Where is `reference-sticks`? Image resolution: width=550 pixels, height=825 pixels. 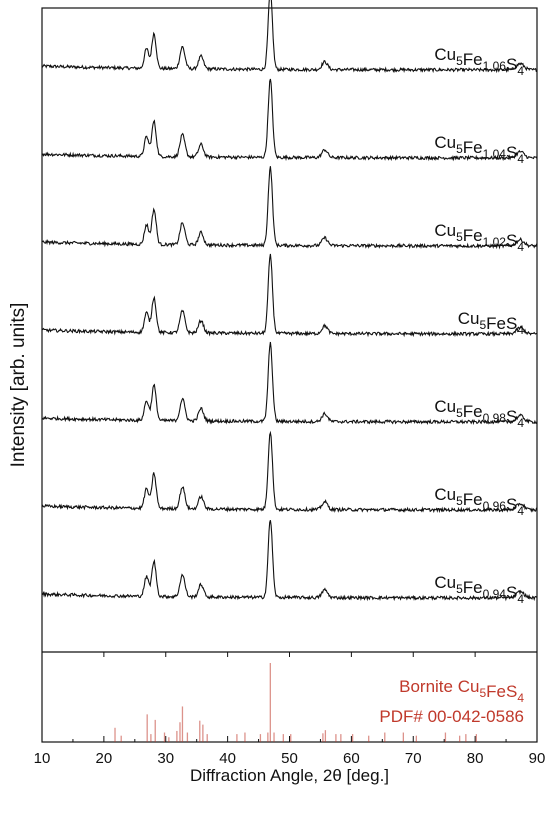 reference-sticks is located at coordinates (296, 702).